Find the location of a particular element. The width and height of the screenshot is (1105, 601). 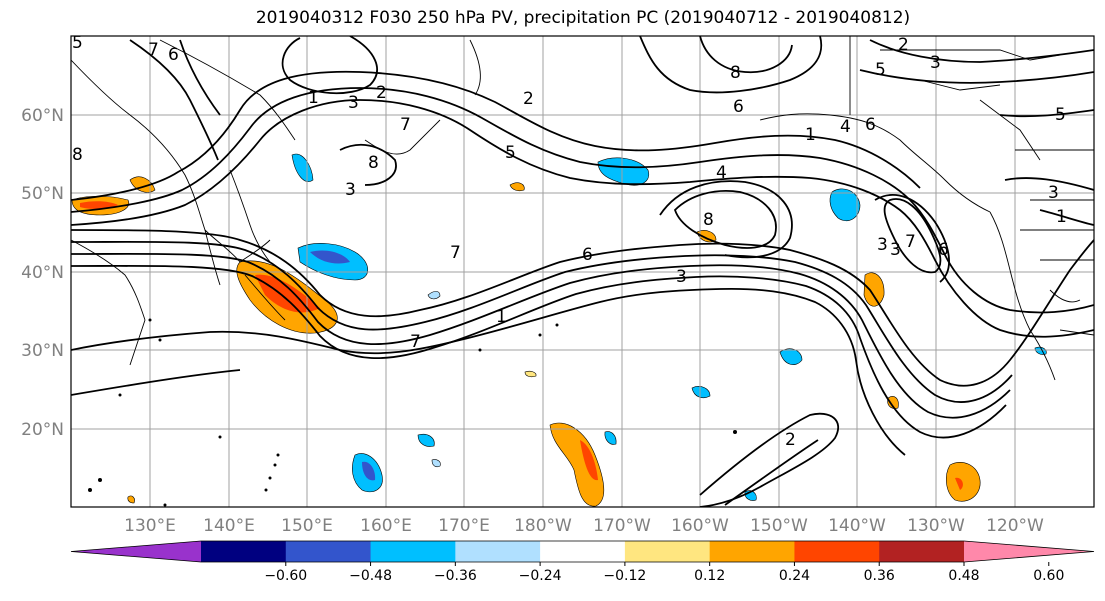

colorbar-tick-label: −0.60 is located at coordinates (285, 576).